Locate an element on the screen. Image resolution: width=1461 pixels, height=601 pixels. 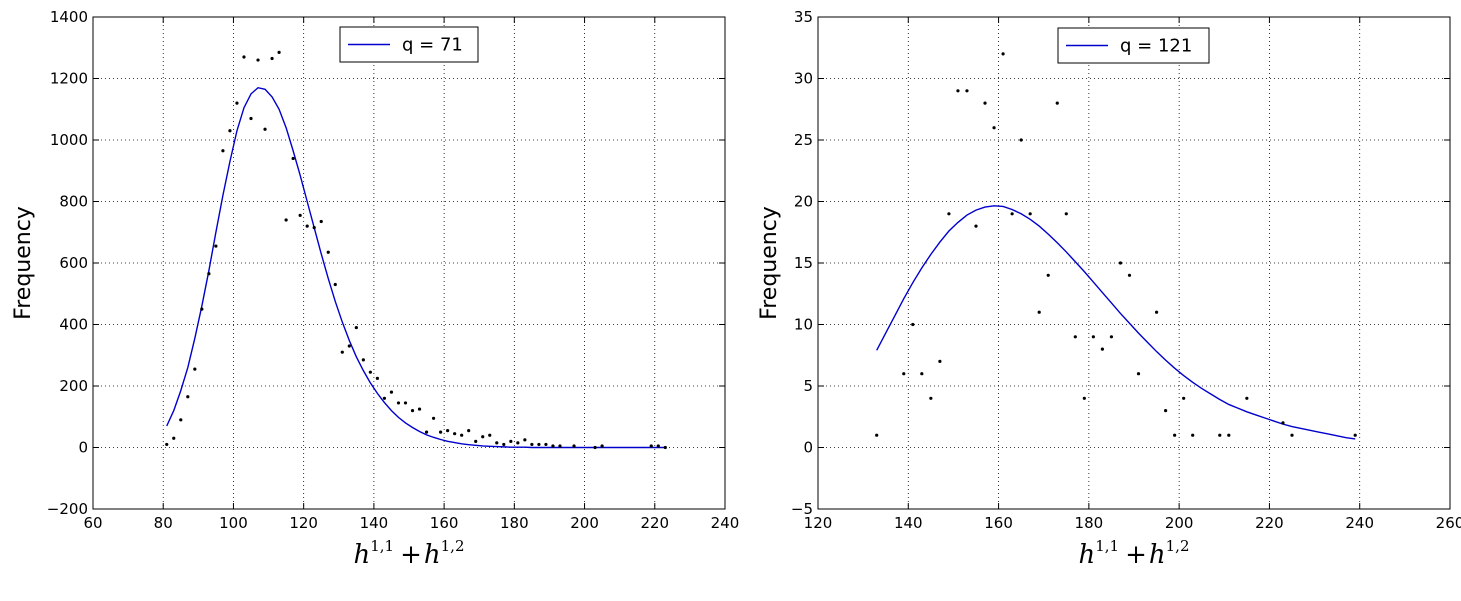
x-axis-label-symbol: h is located at coordinates (361, 555).